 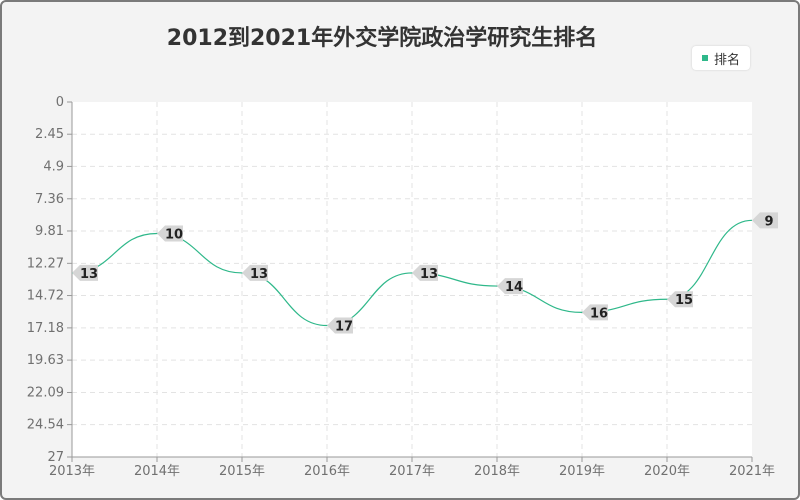 What do you see at coordinates (45, 425) in the screenshot?
I see `y-tick-label: 24.54` at bounding box center [45, 425].